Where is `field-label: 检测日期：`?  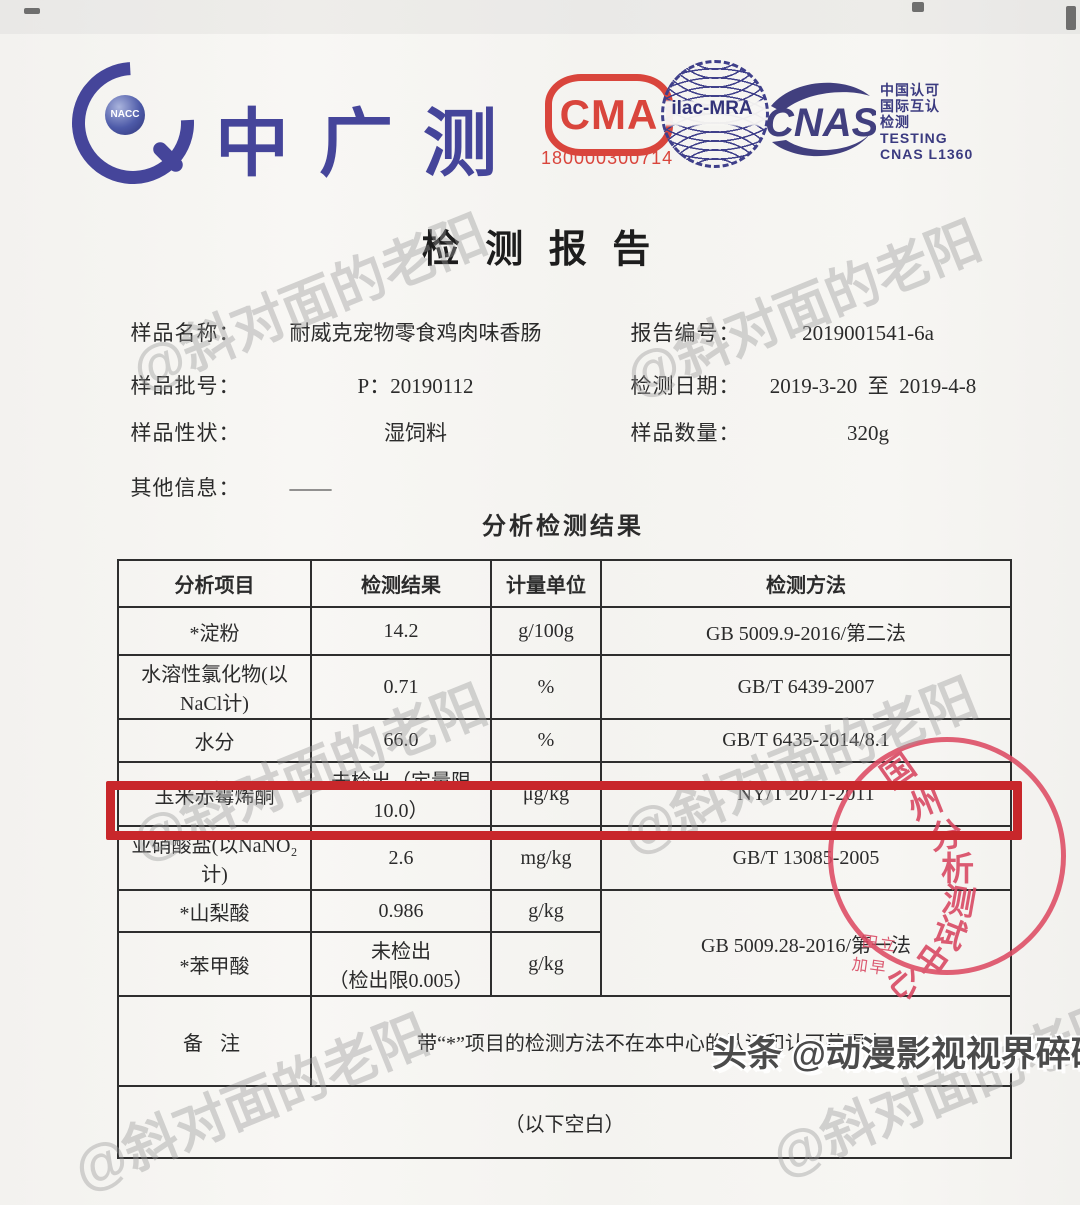
field-label: 检测日期： is located at coordinates (685, 386).